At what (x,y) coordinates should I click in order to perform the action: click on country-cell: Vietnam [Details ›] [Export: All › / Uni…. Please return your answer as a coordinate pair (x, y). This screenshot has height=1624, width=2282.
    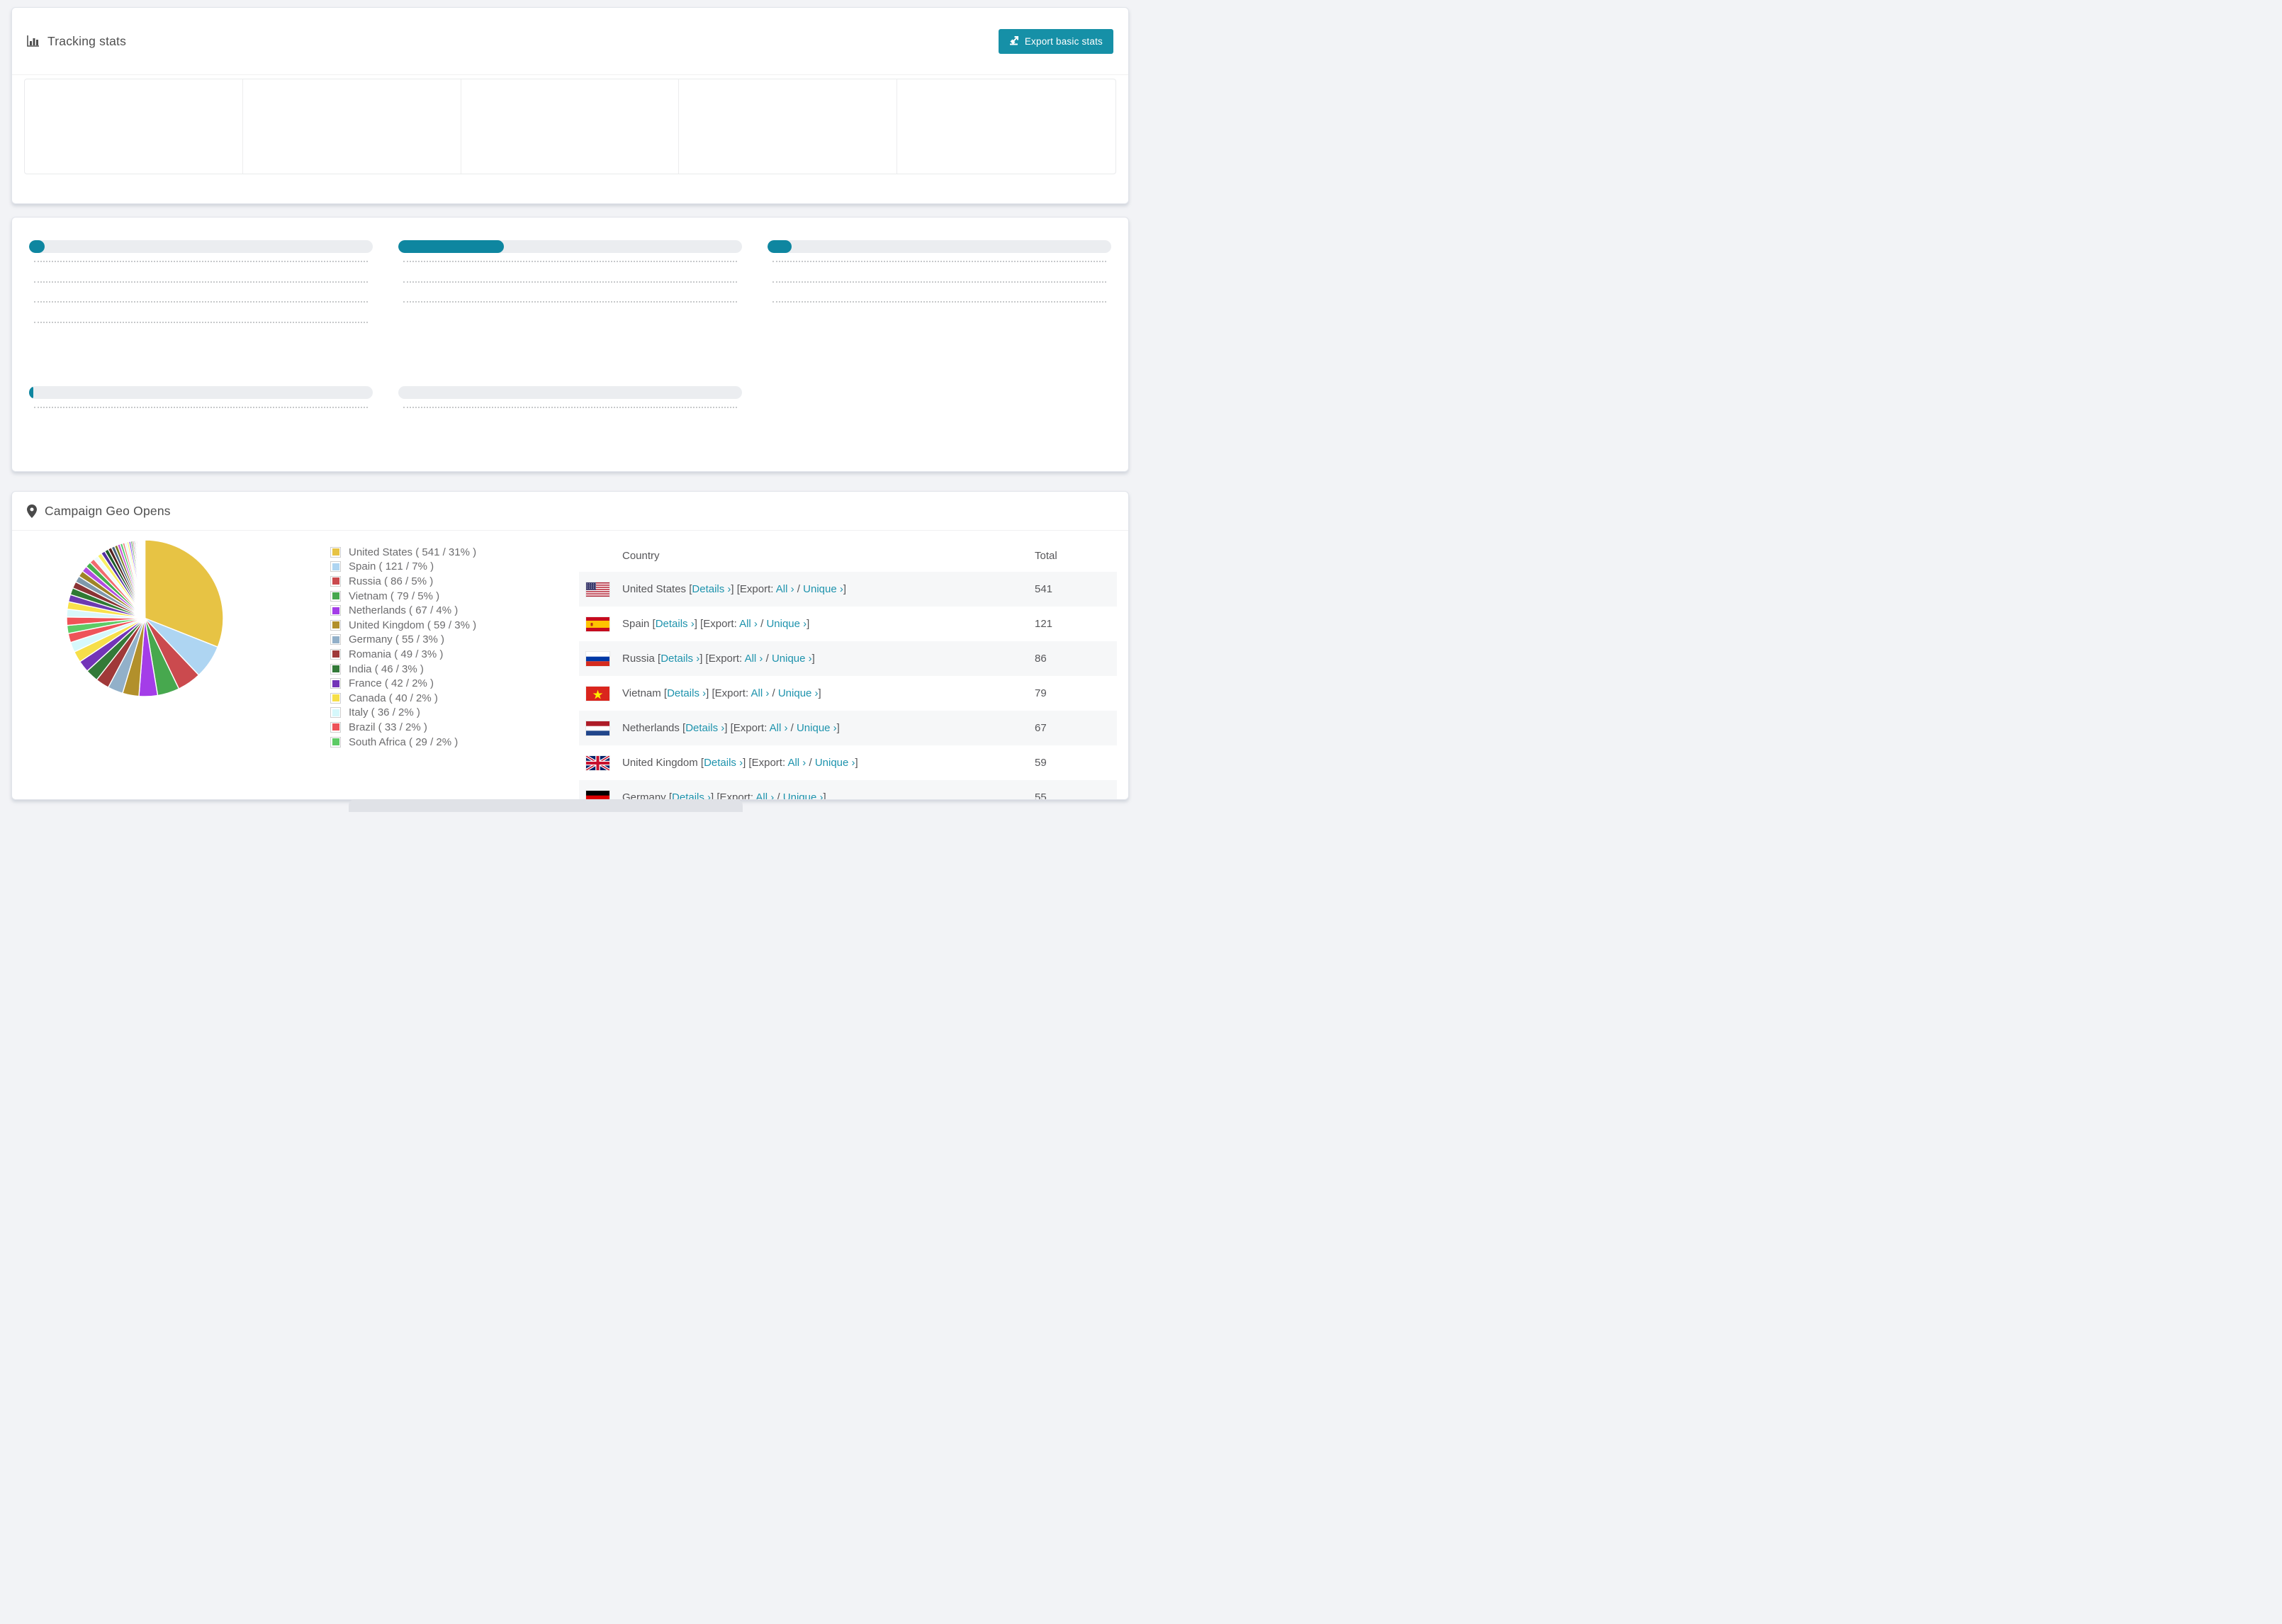
    Looking at the image, I should click on (807, 694).